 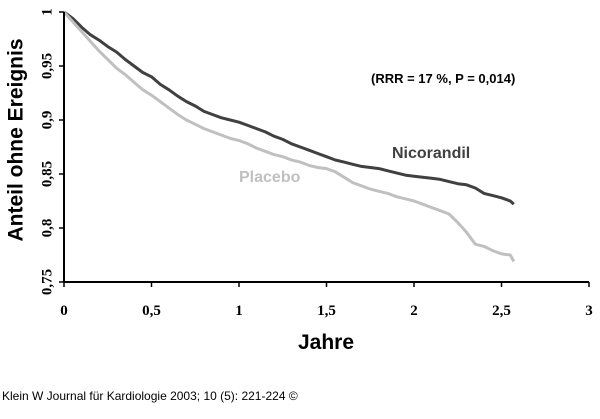 What do you see at coordinates (16, 139) in the screenshot?
I see `y-axis-title: Anteil ohne Ereignis` at bounding box center [16, 139].